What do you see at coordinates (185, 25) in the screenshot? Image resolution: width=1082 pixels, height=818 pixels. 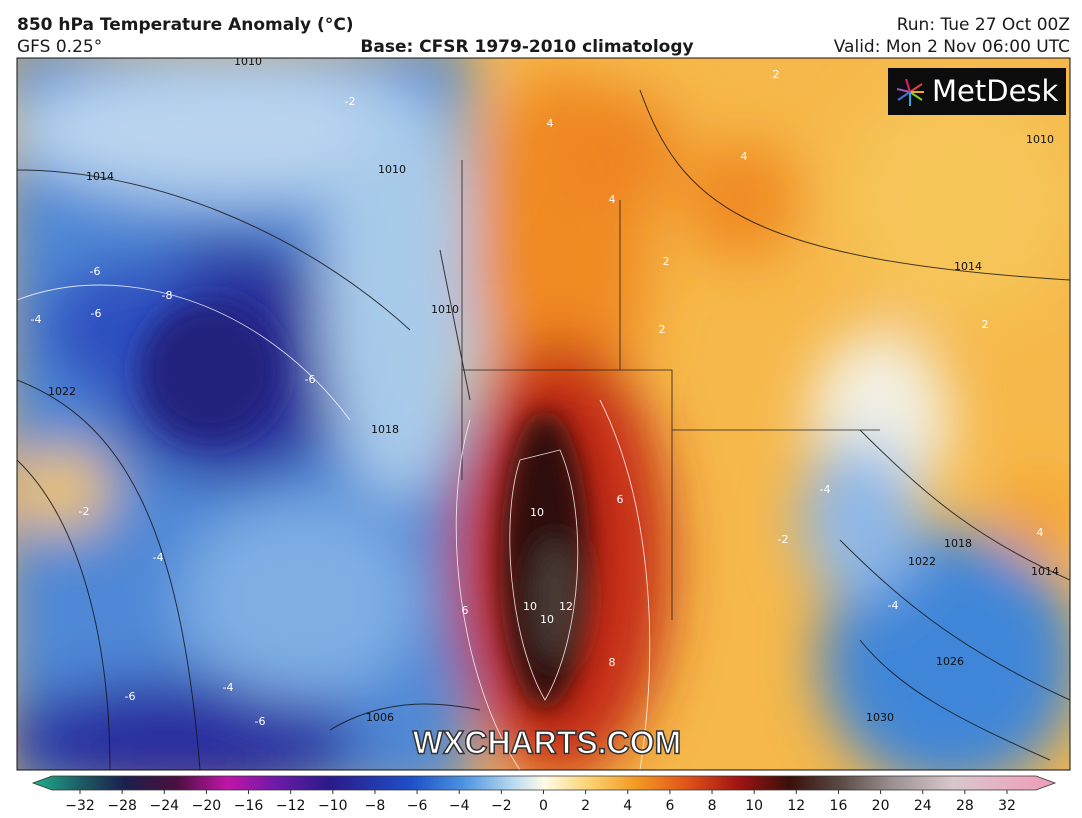 I see `title: 850 hPa Temperature Anomaly (°C)` at bounding box center [185, 25].